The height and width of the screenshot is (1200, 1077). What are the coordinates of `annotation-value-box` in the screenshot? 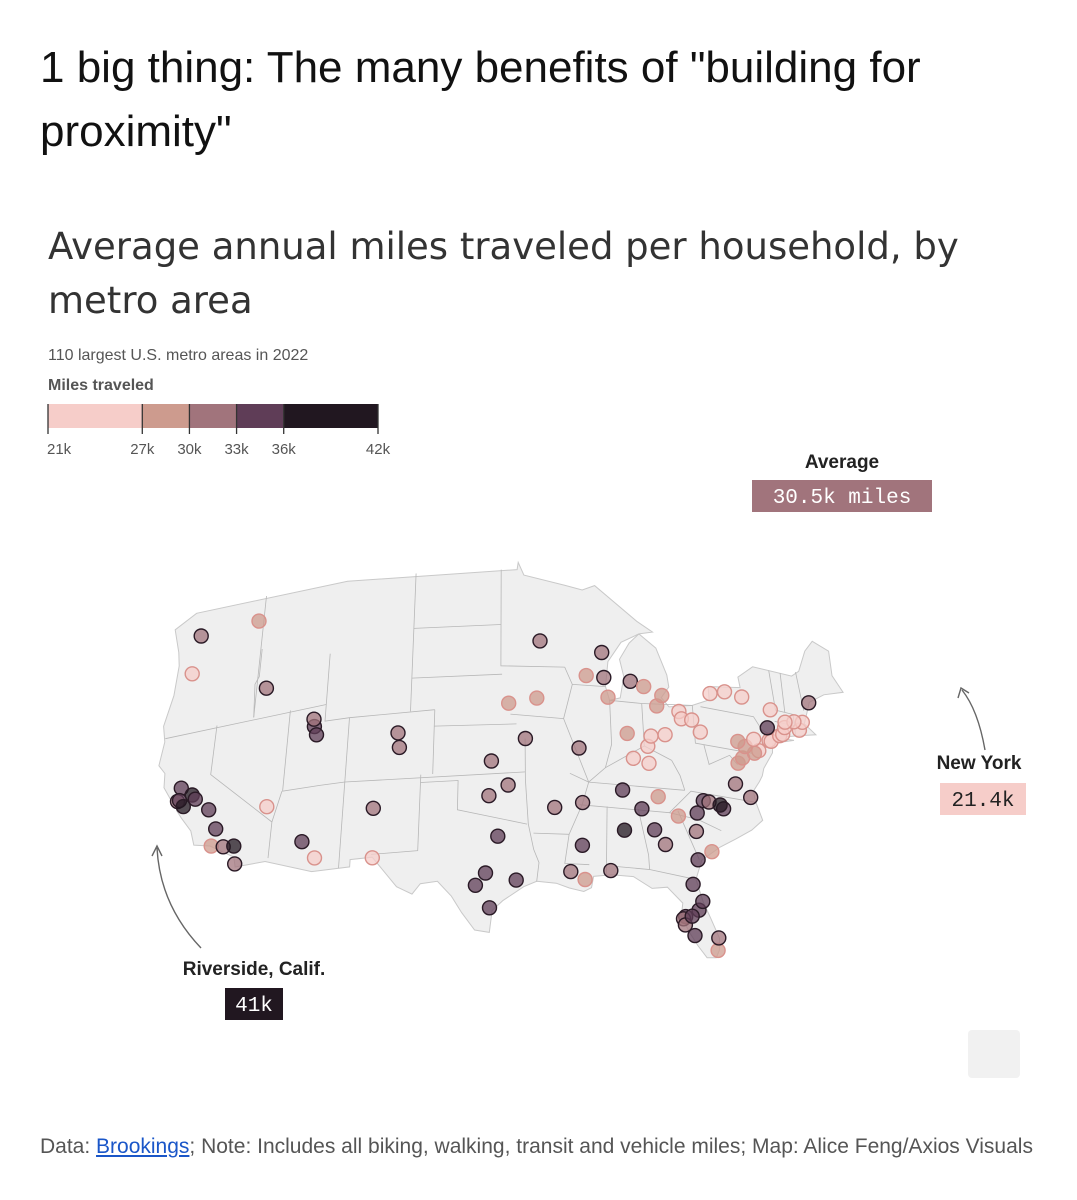 It's located at (842, 496).